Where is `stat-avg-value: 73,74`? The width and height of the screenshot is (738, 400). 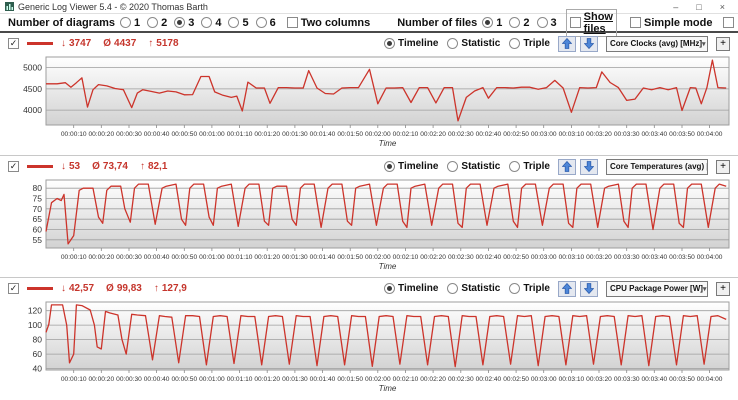 stat-avg-value: 73,74 is located at coordinates (115, 166).